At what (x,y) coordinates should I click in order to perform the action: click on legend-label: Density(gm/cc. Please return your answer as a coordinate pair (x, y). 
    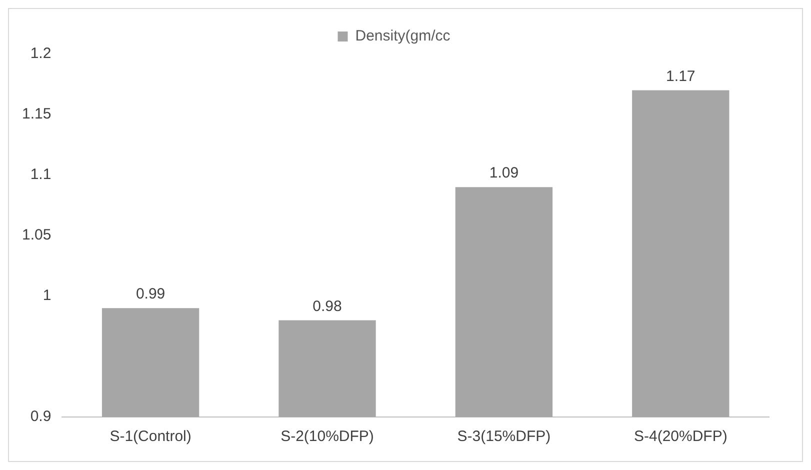
    Looking at the image, I should click on (403, 36).